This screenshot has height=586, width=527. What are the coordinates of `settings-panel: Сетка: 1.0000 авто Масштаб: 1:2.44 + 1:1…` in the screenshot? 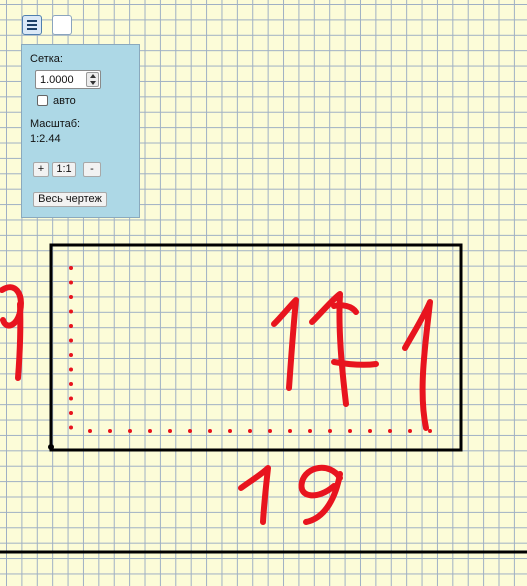 It's located at (80, 131).